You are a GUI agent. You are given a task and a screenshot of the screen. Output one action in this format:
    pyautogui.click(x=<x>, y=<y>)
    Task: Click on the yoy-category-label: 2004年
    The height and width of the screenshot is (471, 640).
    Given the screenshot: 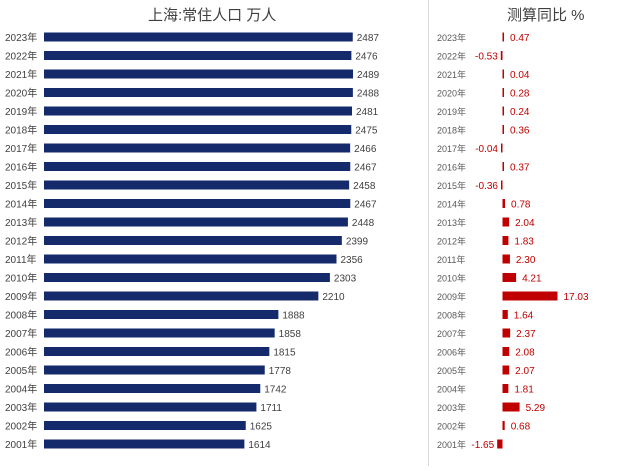 What is the action you would take?
    pyautogui.click(x=451, y=389)
    